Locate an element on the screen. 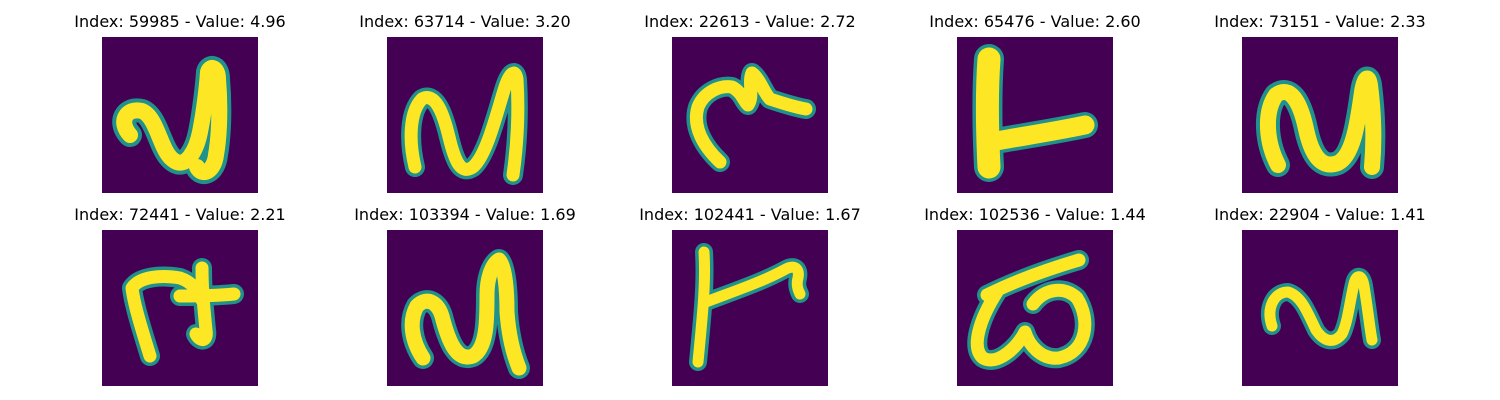 The height and width of the screenshot is (400, 1500). digit-panel: Index: 102441 - Value: 1.67 is located at coordinates (750, 295).